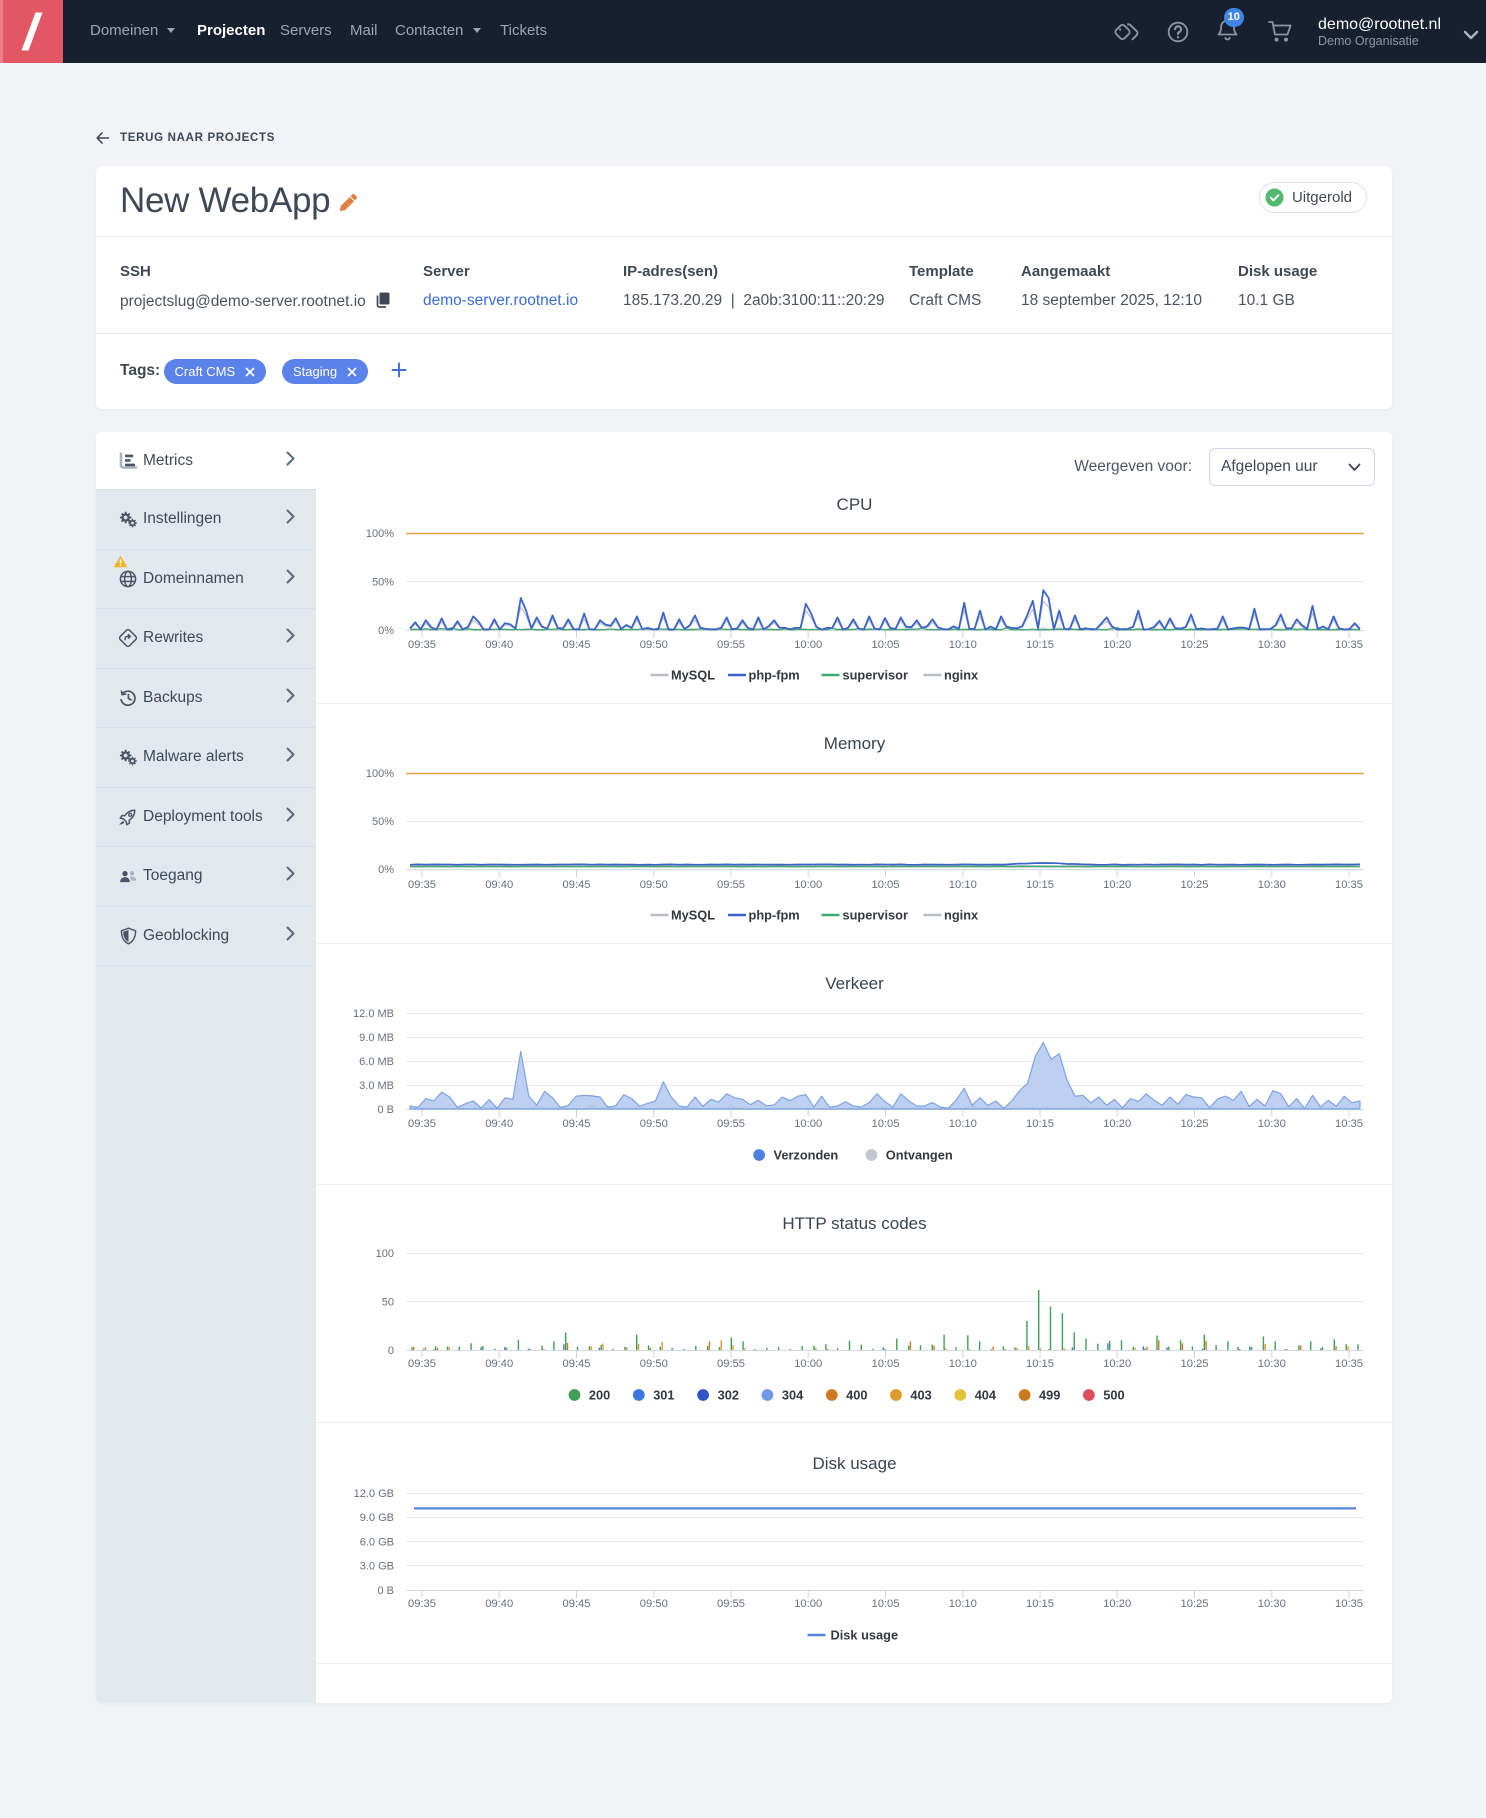 The width and height of the screenshot is (1486, 1818). Describe the element at coordinates (793, 1394) in the screenshot. I see `svg-text: 304` at that location.